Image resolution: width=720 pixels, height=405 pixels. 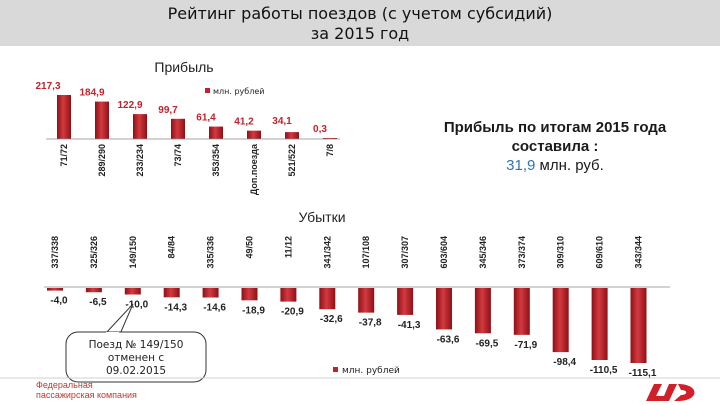 I want to click on profit-legend-swatch, so click(x=207, y=90).